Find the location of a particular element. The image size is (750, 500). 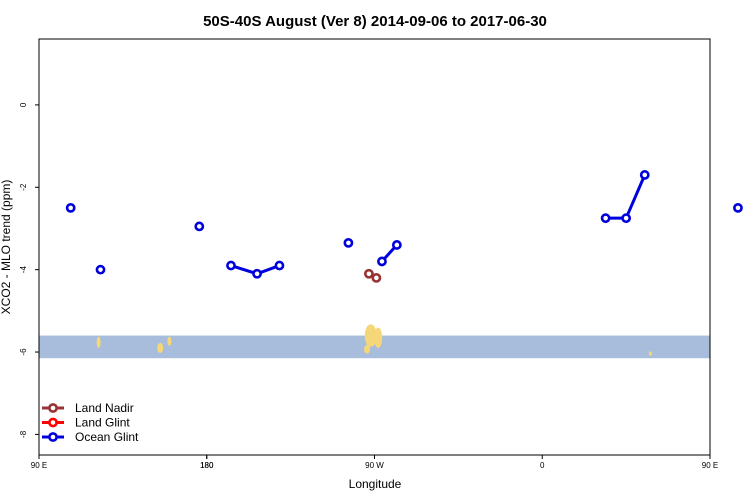

x-tick-label: 0 is located at coordinates (542, 465).